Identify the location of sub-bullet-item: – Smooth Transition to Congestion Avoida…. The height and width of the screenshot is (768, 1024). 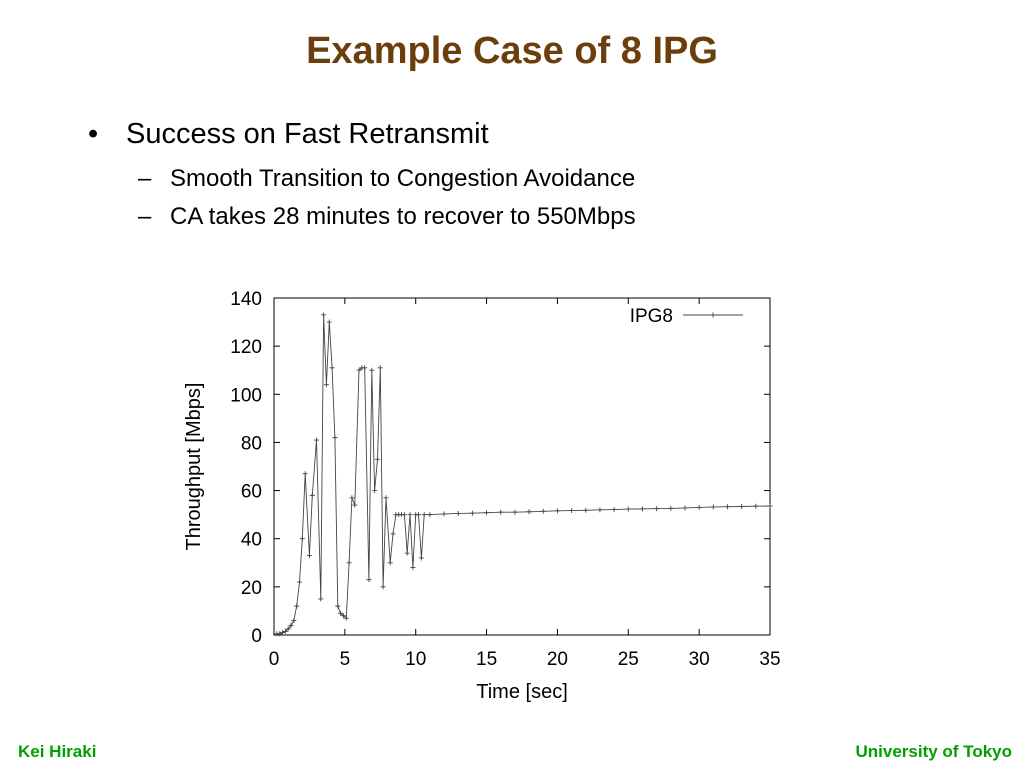
(387, 179).